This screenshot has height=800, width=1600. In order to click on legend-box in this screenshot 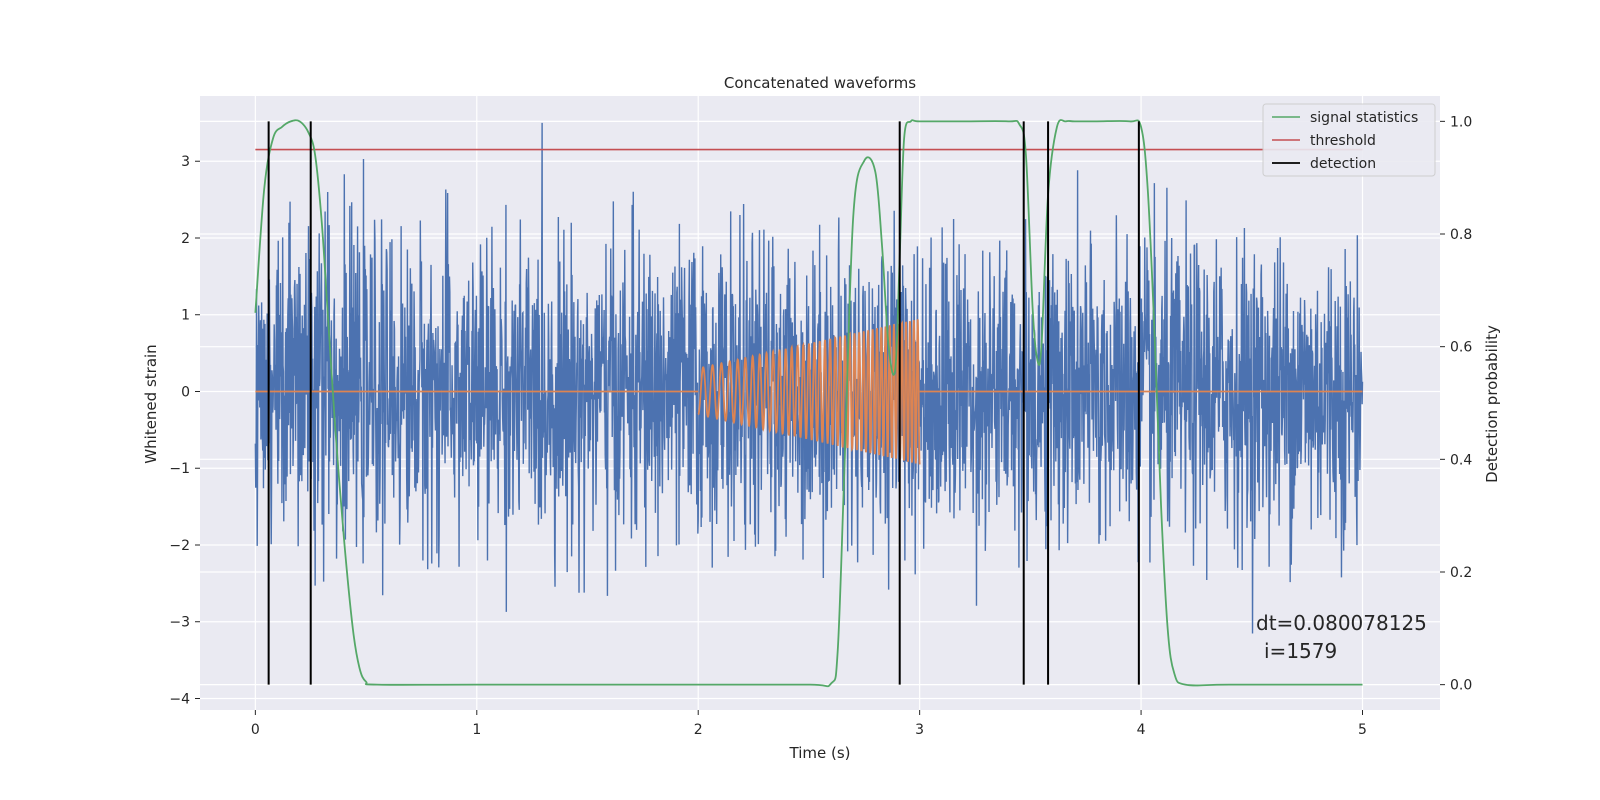, I will do `click(1349, 140)`.